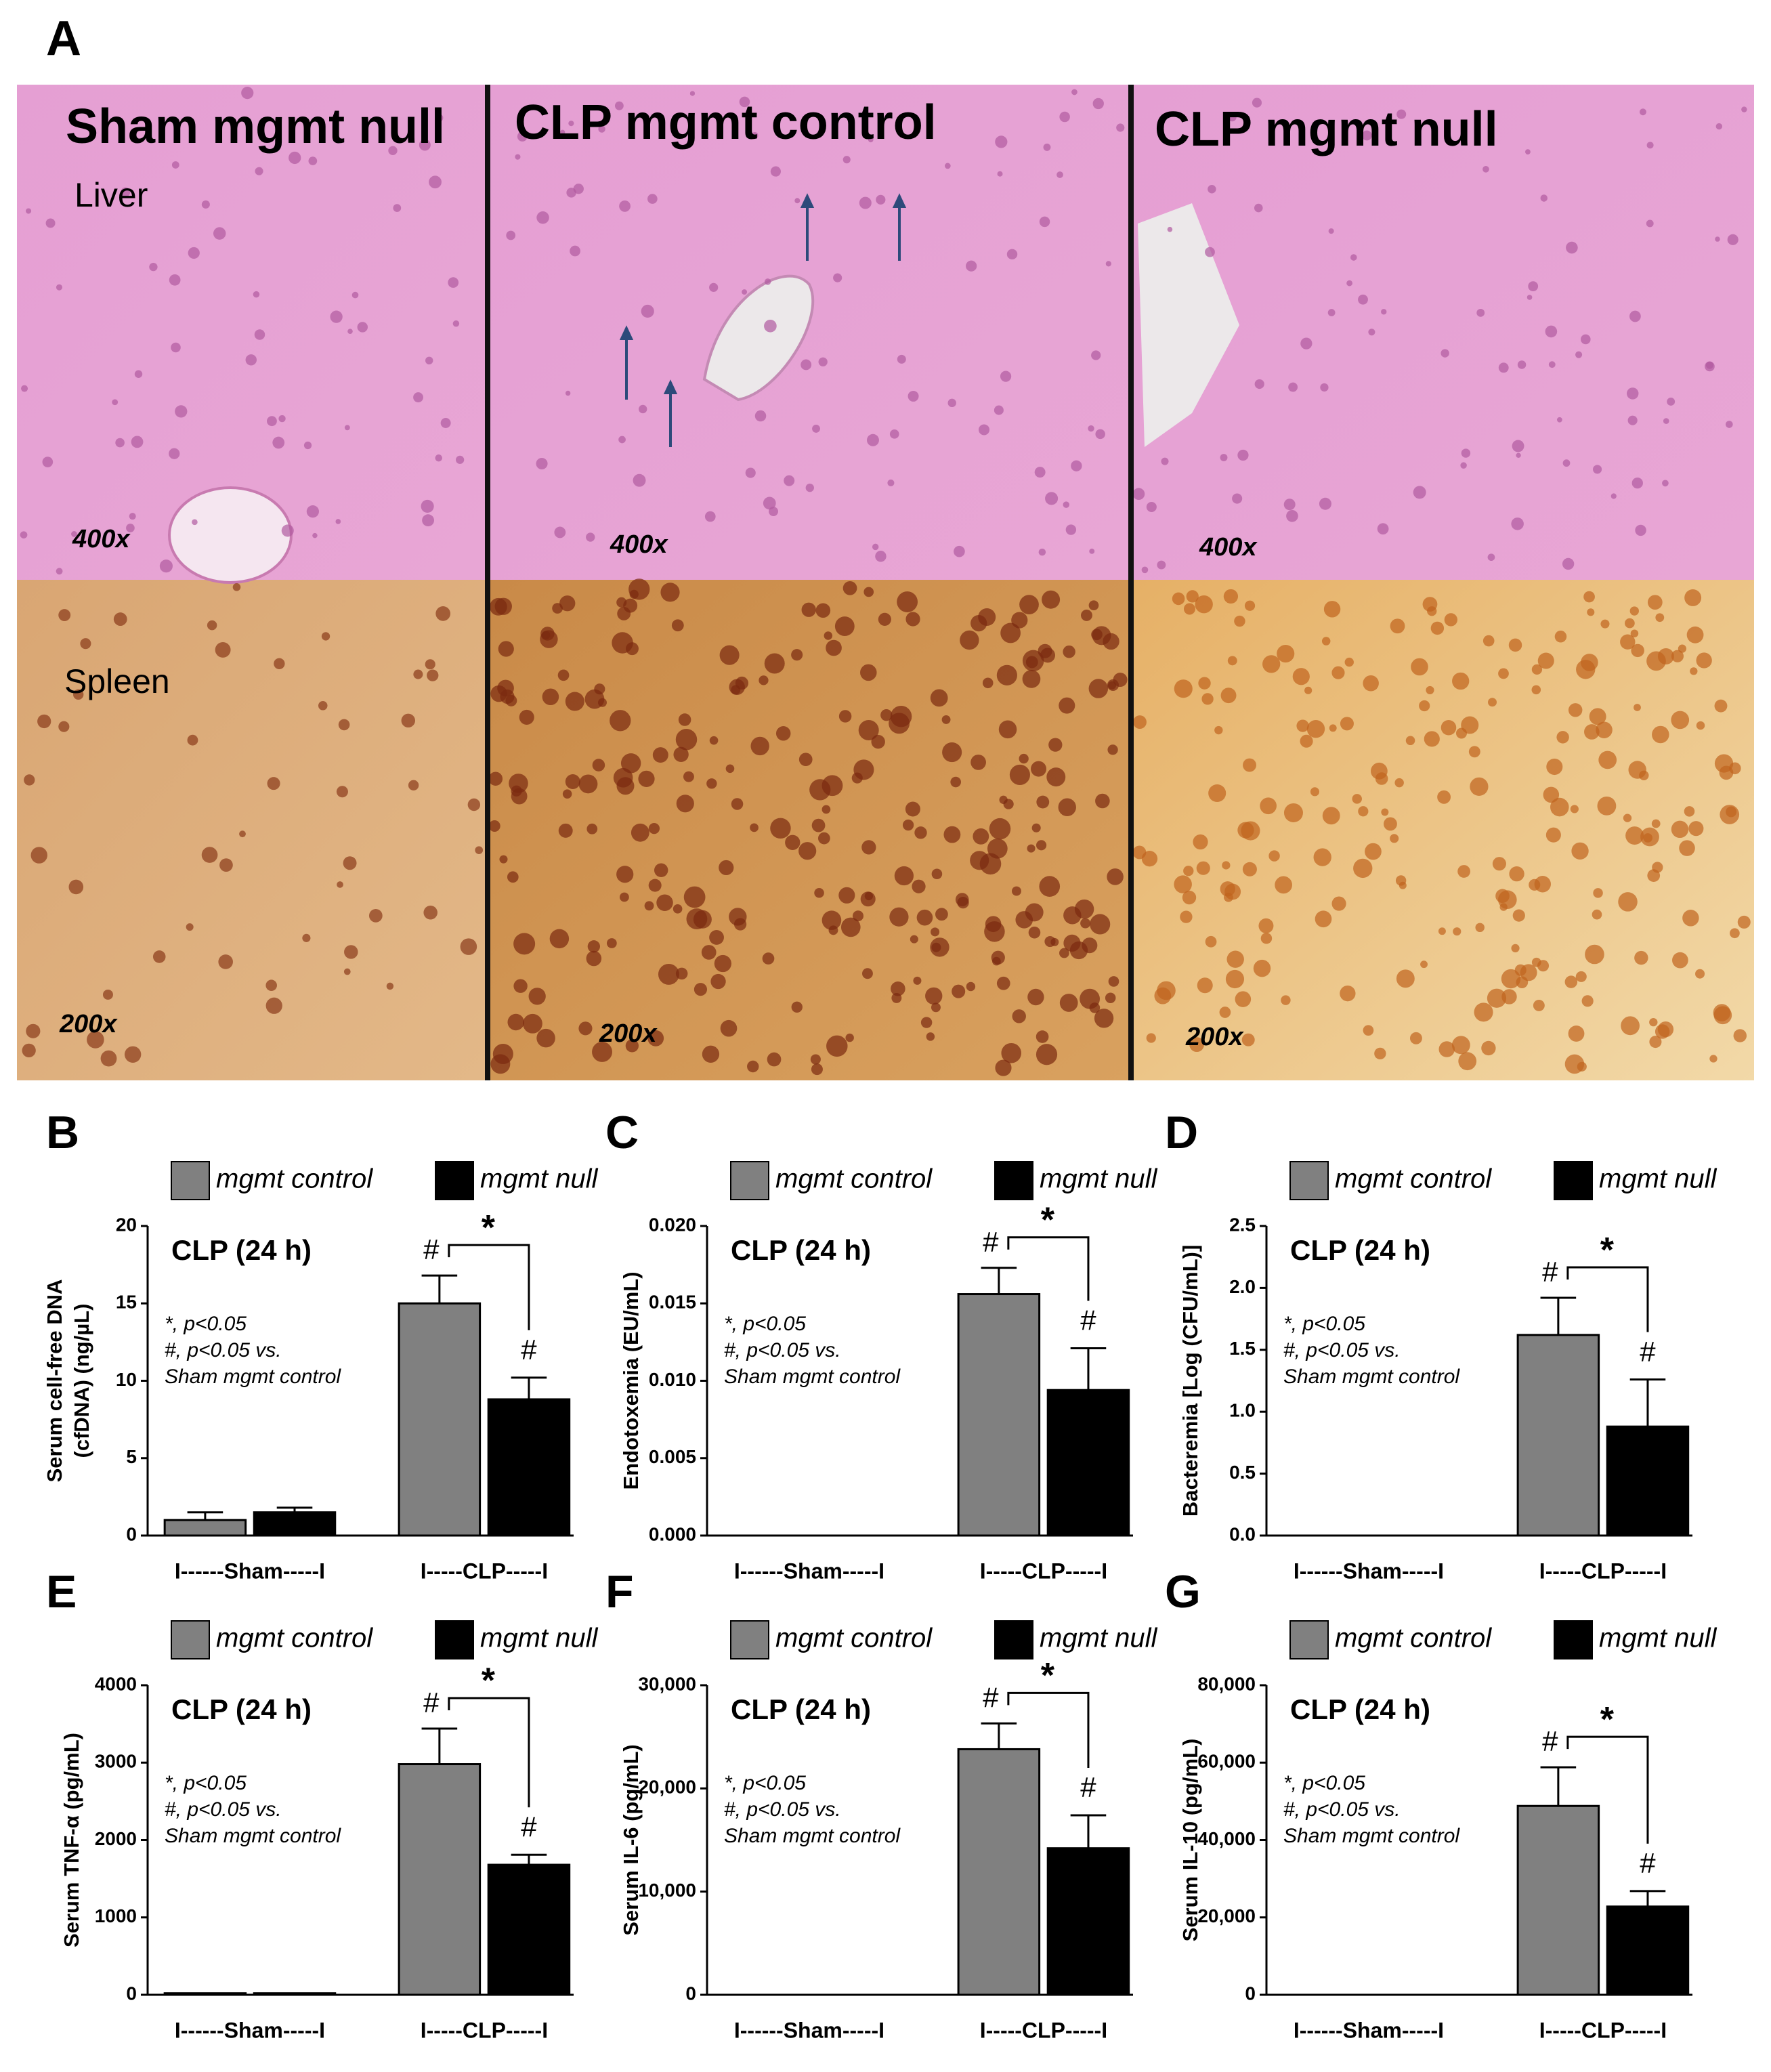 This screenshot has height=2072, width=1771. Describe the element at coordinates (131, 1457) in the screenshot. I see `y-tick-label: 5` at that location.